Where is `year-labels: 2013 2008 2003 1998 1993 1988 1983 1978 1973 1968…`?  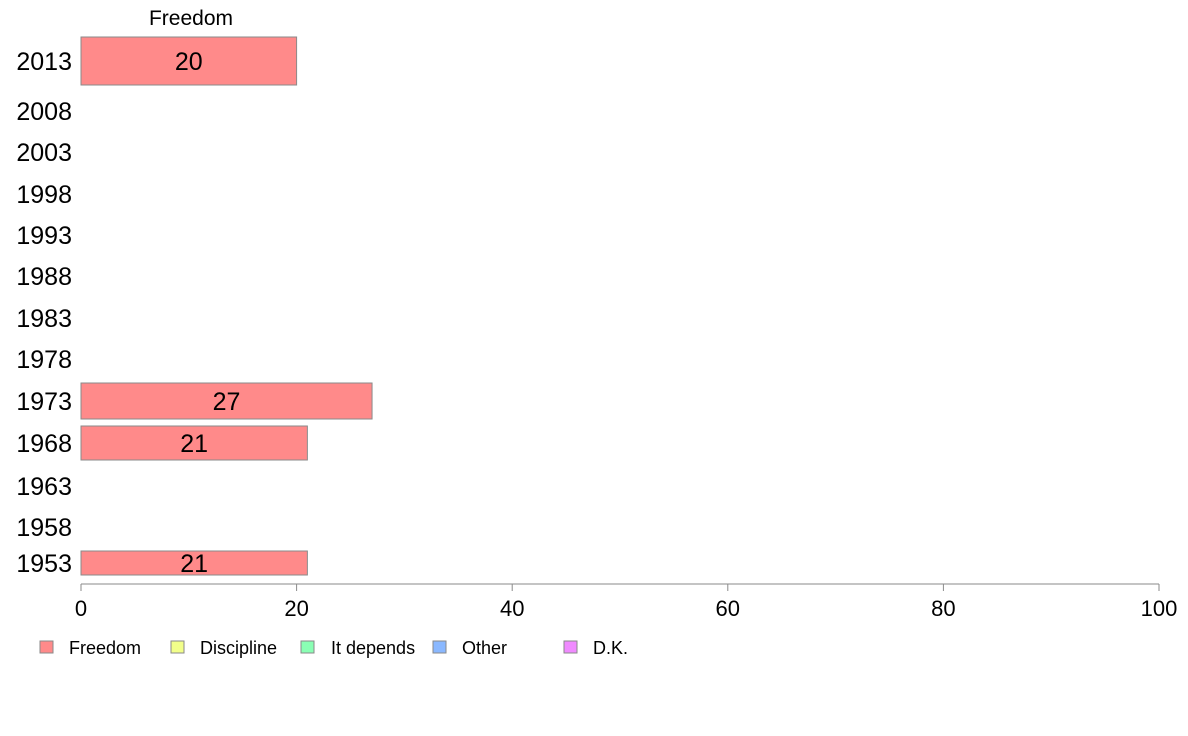 year-labels: 2013 2008 2003 1998 1993 1988 1983 1978 1973 1968… is located at coordinates (44, 313).